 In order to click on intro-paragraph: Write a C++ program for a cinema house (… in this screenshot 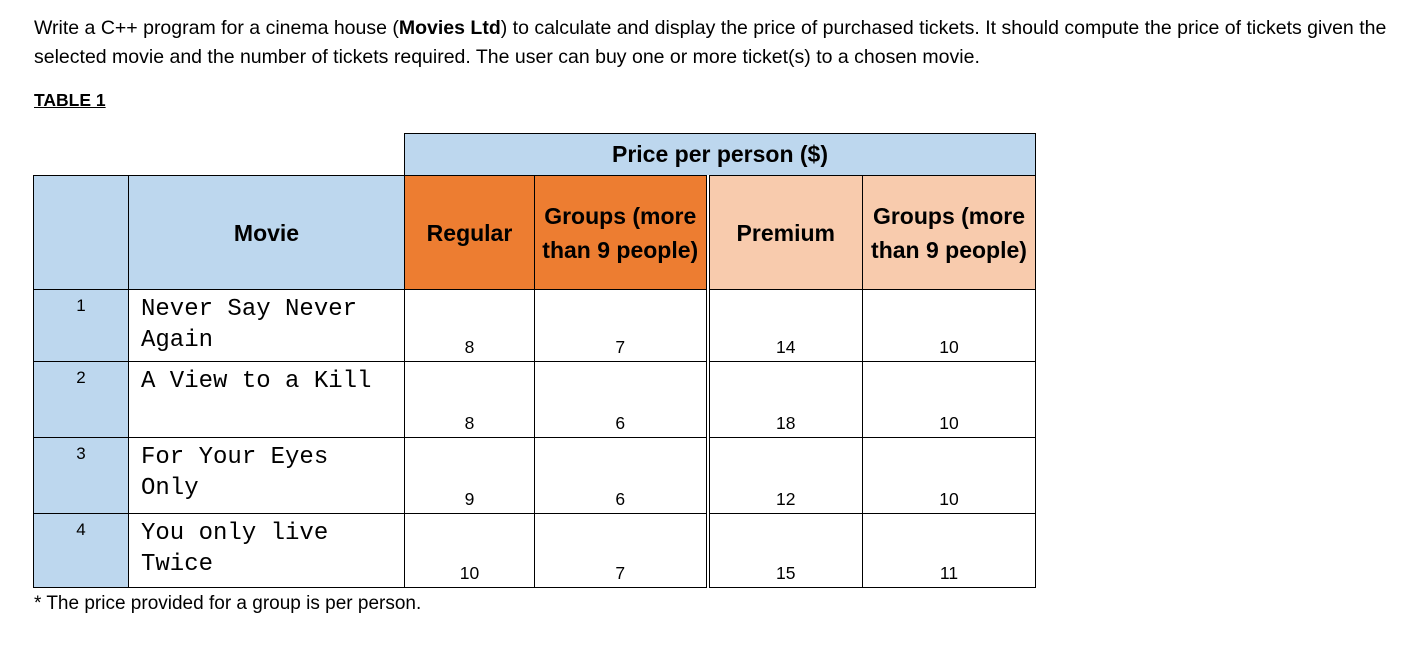, I will do `click(719, 43)`.